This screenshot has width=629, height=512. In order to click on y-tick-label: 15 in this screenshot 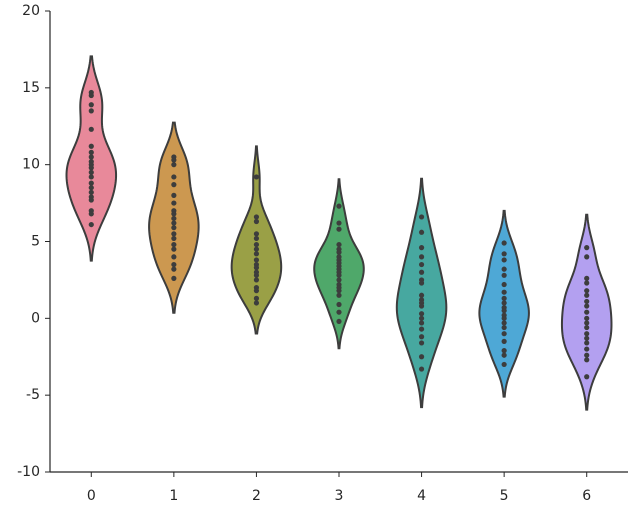, I will do `click(31, 88)`.